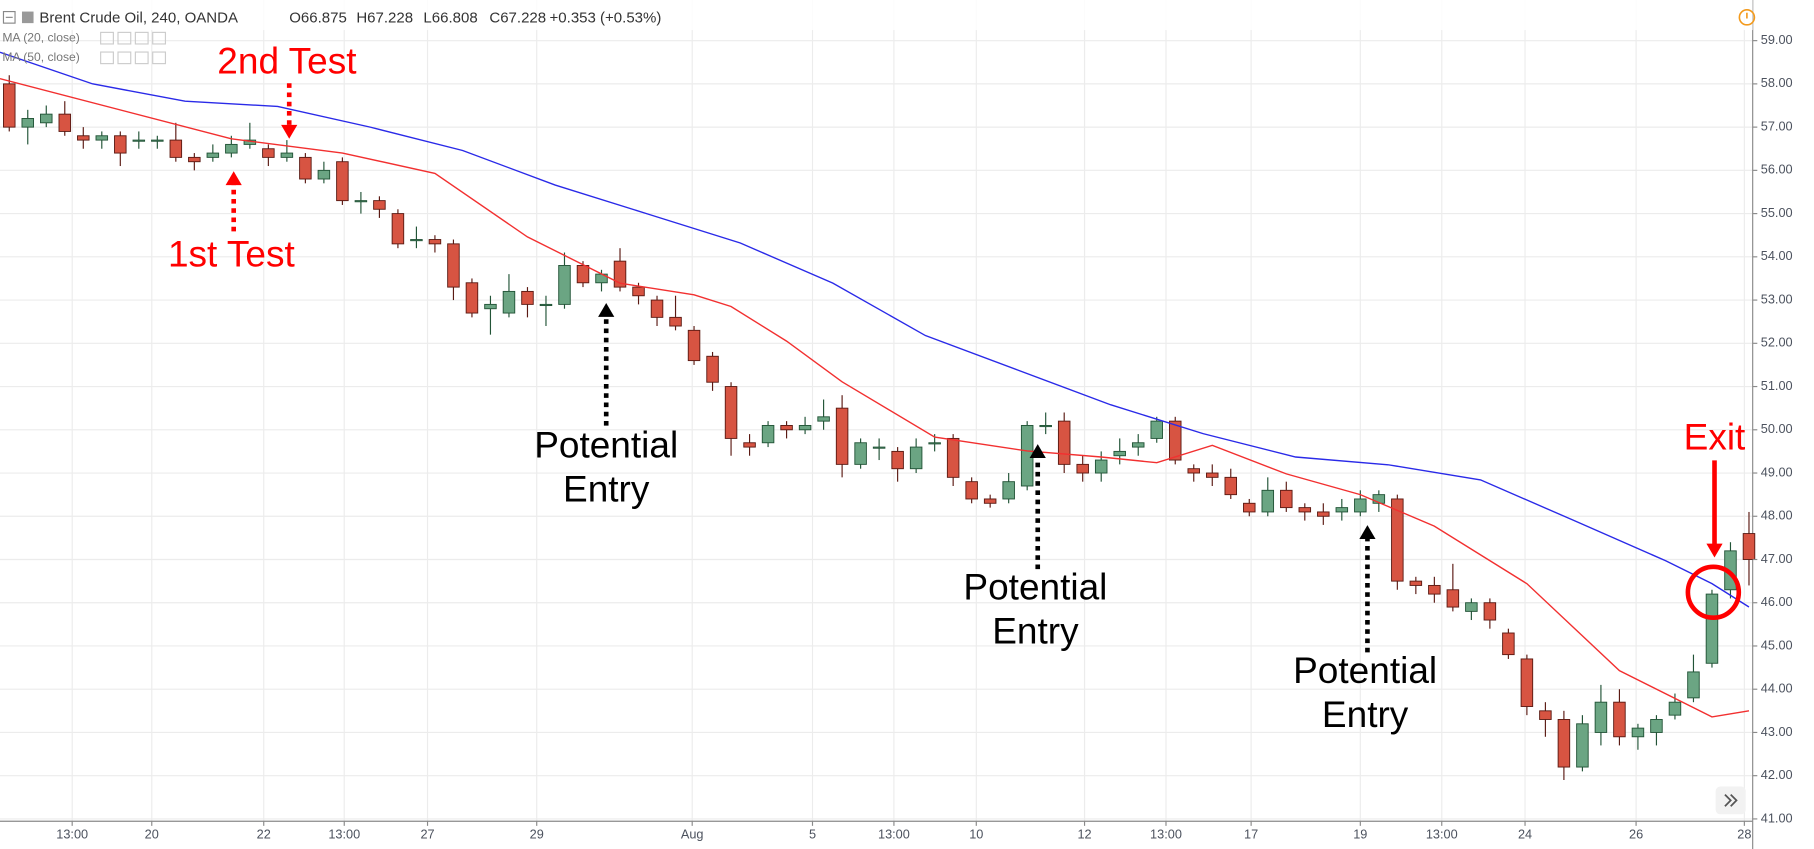 The height and width of the screenshot is (849, 1814). What do you see at coordinates (1777, 688) in the screenshot?
I see `y-tick-label: 44.00` at bounding box center [1777, 688].